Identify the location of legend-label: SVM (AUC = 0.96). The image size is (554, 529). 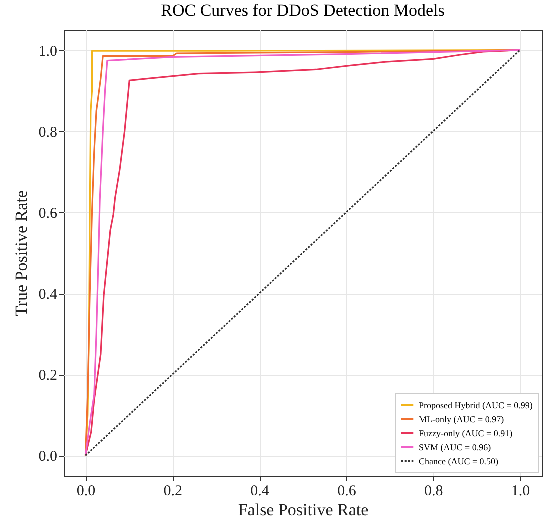
(455, 447).